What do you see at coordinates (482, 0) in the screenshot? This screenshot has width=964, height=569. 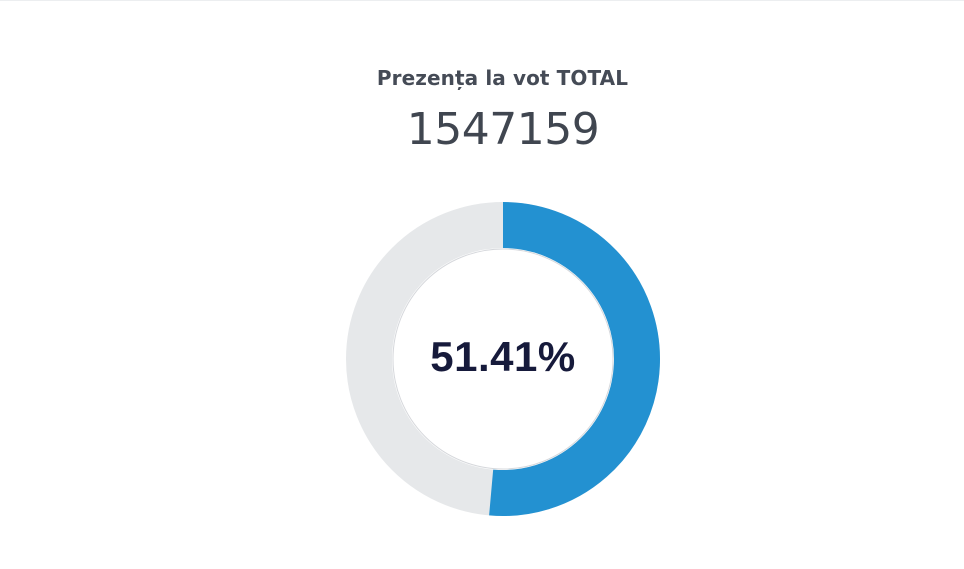 I see `top-divider` at bounding box center [482, 0].